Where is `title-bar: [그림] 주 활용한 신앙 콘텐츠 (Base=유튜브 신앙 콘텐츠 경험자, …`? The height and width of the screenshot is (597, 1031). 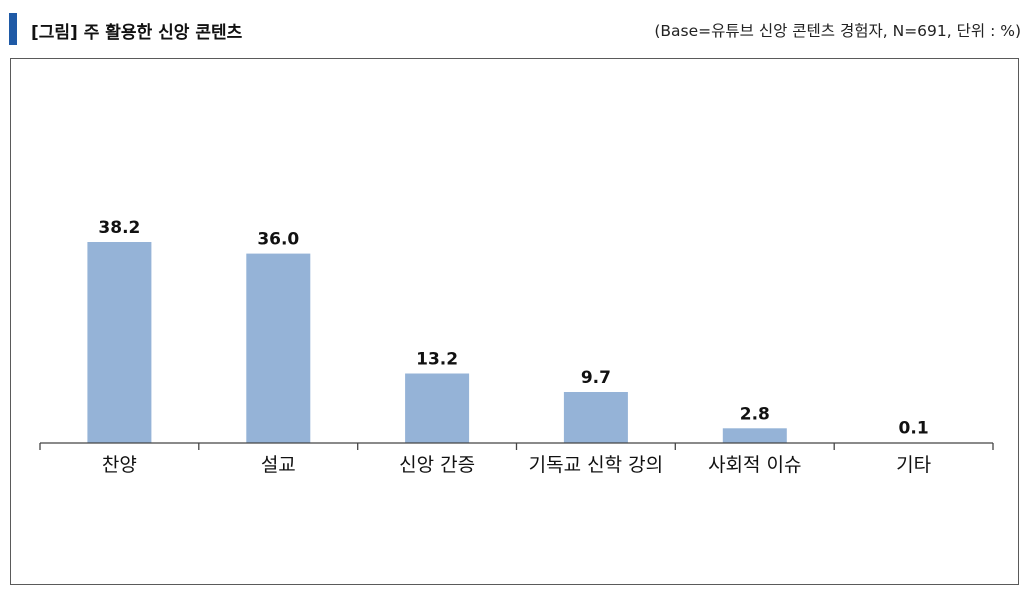 title-bar: [그림] 주 활용한 신앙 콘텐츠 (Base=유튜브 신앙 콘텐츠 경험자, … is located at coordinates (515, 28).